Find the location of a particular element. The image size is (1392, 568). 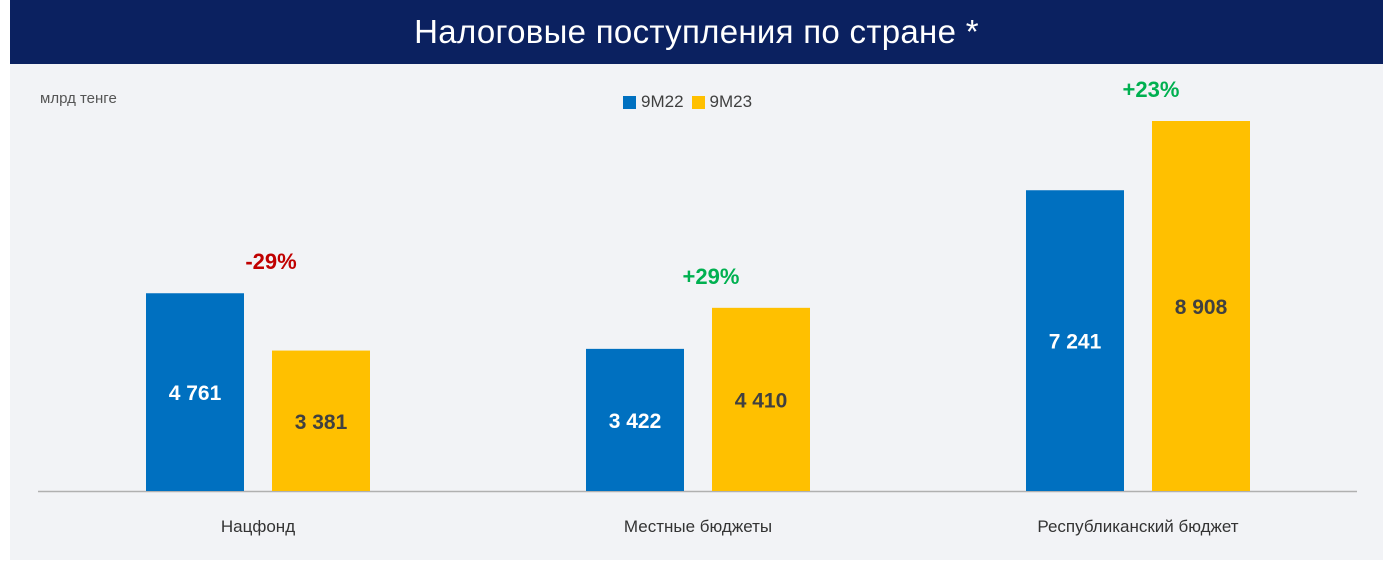

change-annotation-3: +23% is located at coordinates (1151, 89).